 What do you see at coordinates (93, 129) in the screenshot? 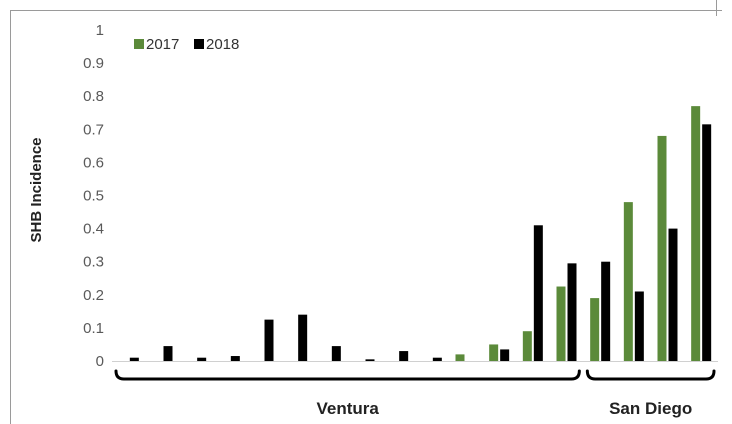
I see `y-tick-label: 0.7` at bounding box center [93, 129].